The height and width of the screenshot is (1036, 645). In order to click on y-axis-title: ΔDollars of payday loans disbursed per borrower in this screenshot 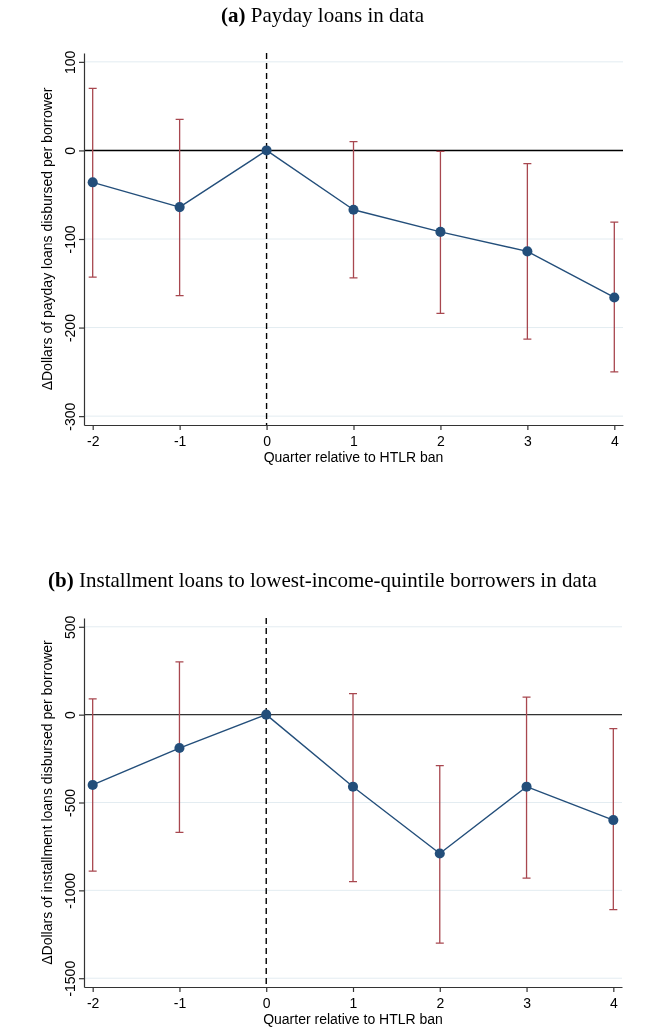, I will do `click(47, 239)`.